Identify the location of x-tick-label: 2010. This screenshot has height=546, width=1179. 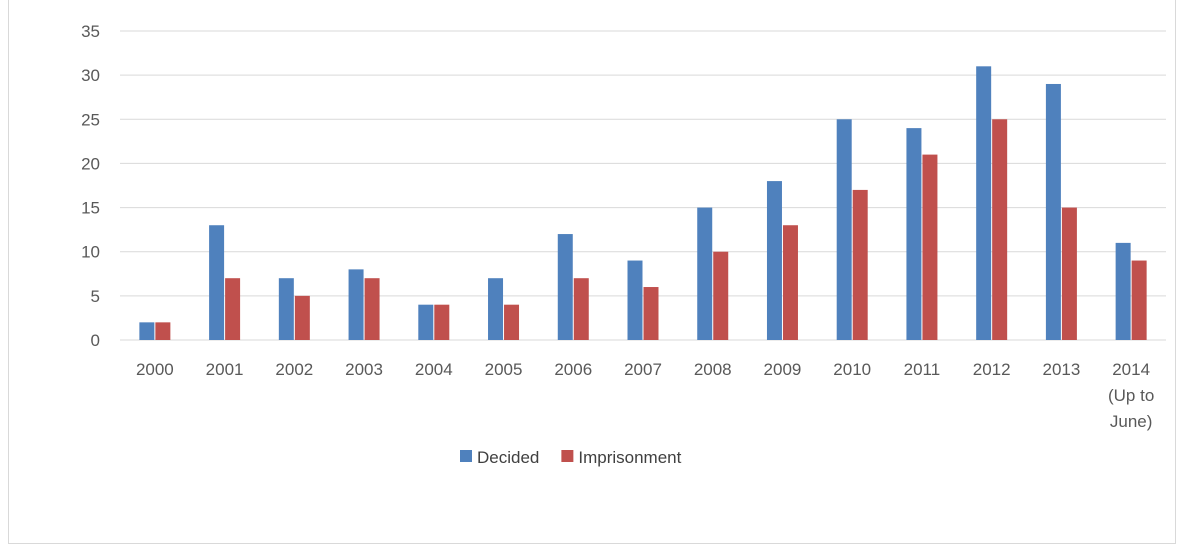
(852, 369).